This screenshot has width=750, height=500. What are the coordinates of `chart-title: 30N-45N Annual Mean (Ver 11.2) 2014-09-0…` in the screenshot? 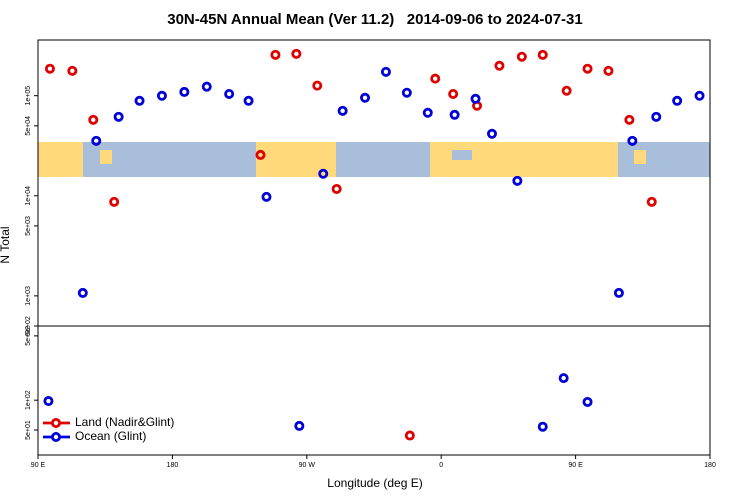 It's located at (374, 19).